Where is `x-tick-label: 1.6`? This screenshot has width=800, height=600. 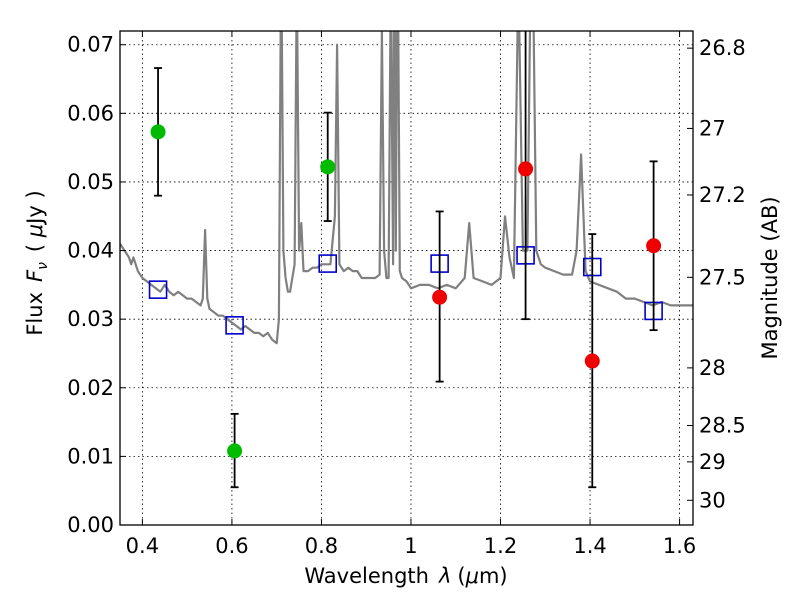 x-tick-label: 1.6 is located at coordinates (679, 546).